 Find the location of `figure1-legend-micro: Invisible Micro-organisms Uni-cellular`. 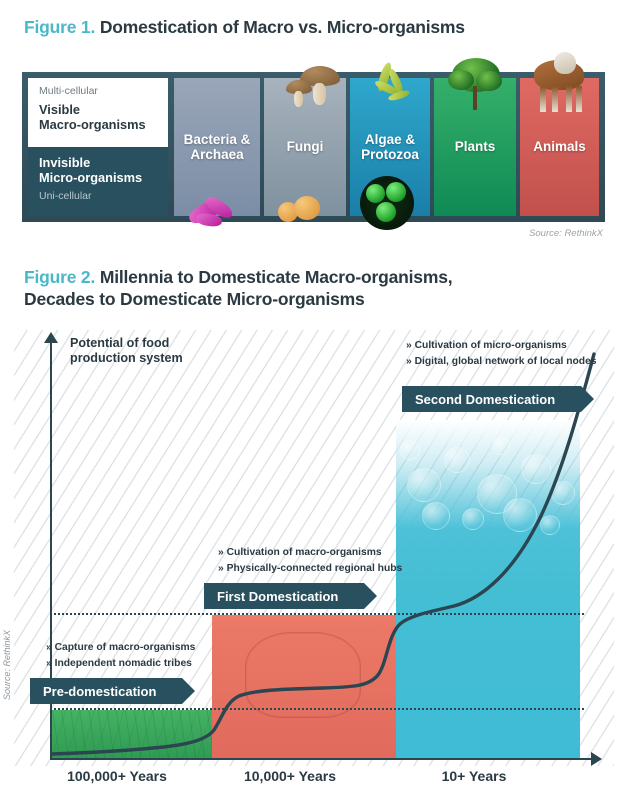

figure1-legend-micro: Invisible Micro-organisms Uni-cellular is located at coordinates (98, 181).